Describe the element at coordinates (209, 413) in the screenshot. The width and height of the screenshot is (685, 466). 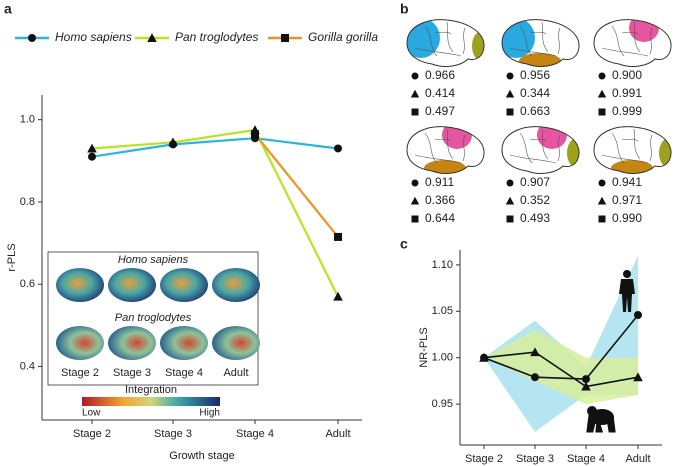
I see `colorbar-high: High` at that location.